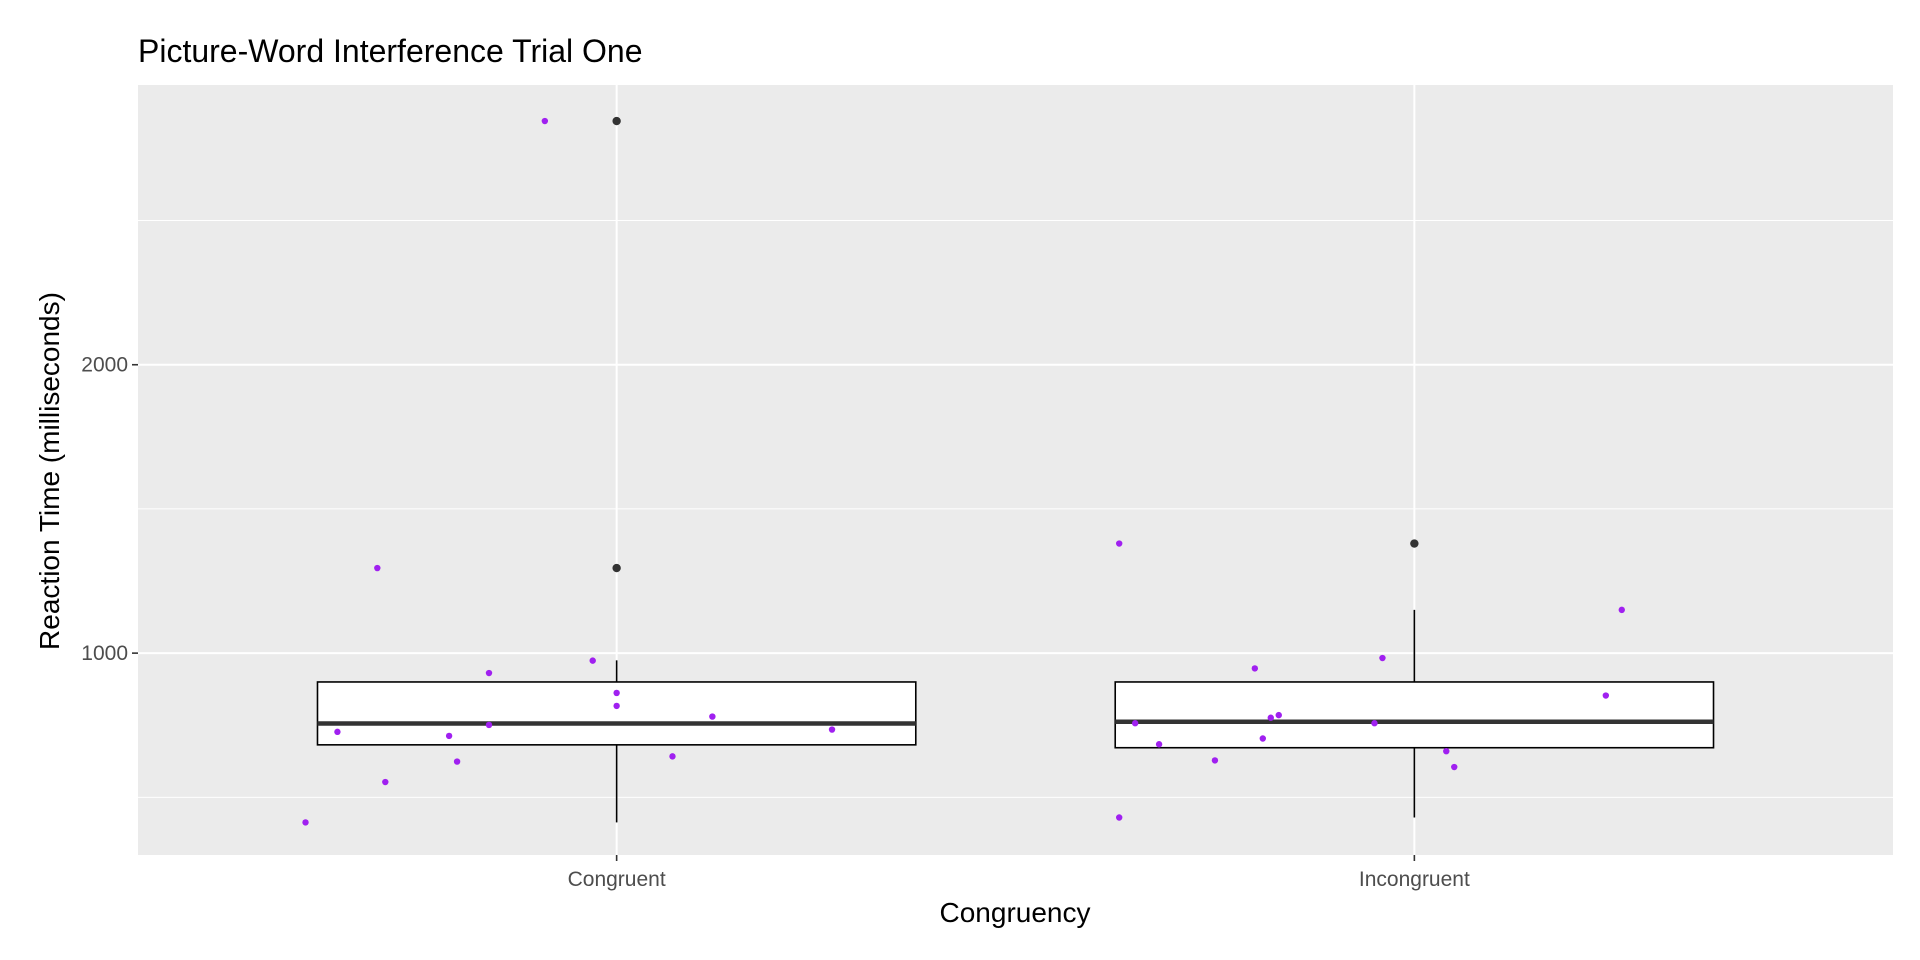 Image resolution: width=1920 pixels, height=960 pixels. Describe the element at coordinates (104, 653) in the screenshot. I see `y-tick-label: 1000` at that location.